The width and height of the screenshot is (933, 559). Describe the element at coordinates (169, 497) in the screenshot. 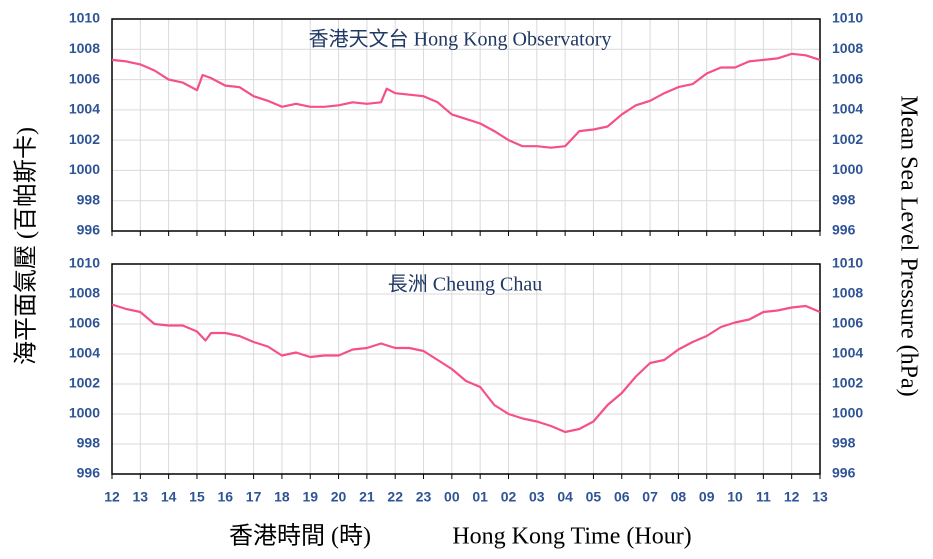

I see `x-tick-label: 14` at that location.